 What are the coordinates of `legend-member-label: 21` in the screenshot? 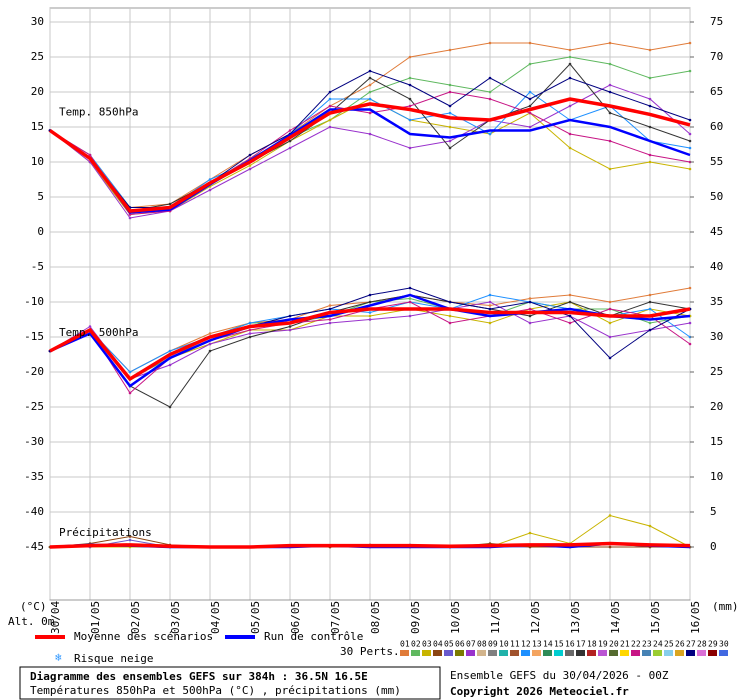 It's located at (625, 644).